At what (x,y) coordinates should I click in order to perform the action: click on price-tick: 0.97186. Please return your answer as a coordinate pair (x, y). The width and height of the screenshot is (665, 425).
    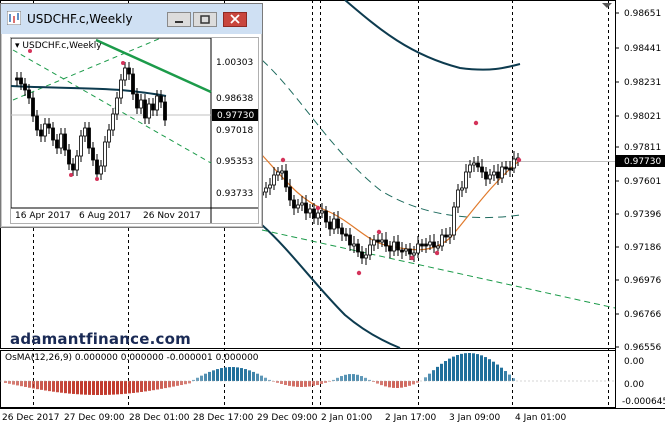
    Looking at the image, I should click on (642, 248).